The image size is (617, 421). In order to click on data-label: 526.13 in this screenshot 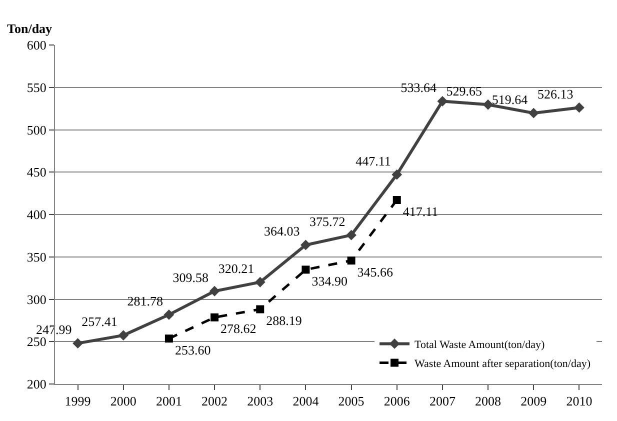, I will do `click(555, 94)`.